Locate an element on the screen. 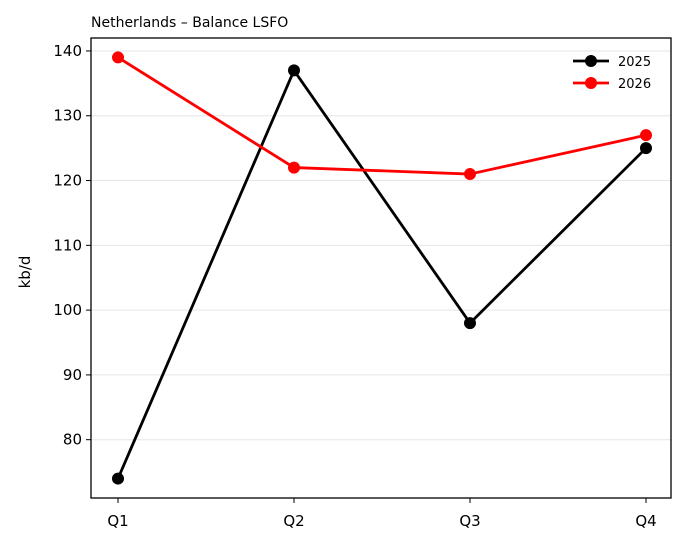 The image size is (685, 550). data-point-2026-Q4 is located at coordinates (646, 135).